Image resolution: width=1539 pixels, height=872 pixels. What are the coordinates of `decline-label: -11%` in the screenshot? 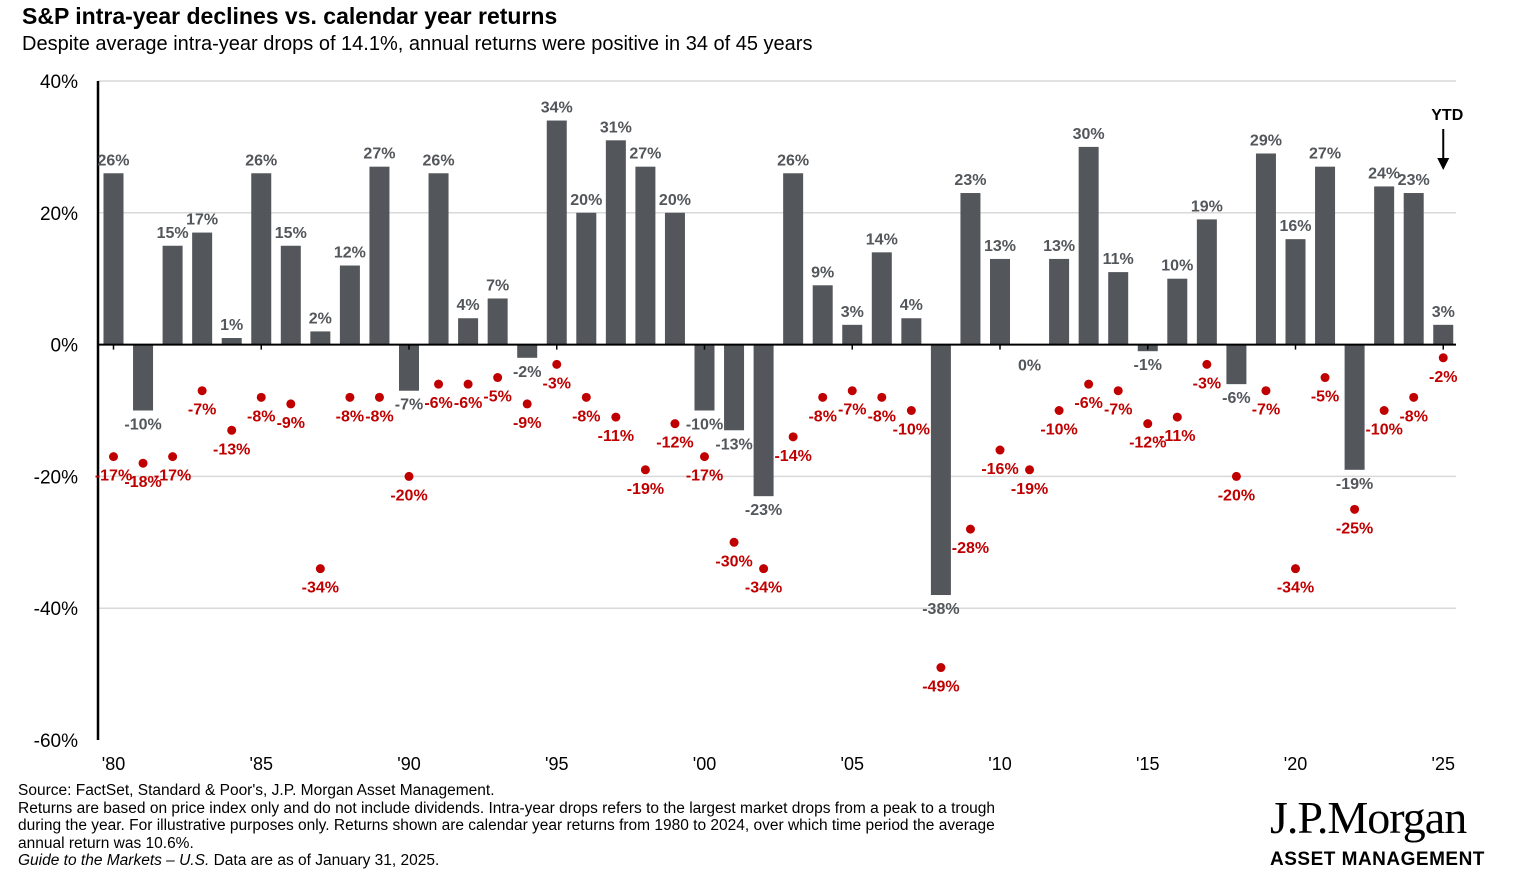 It's located at (1177, 436).